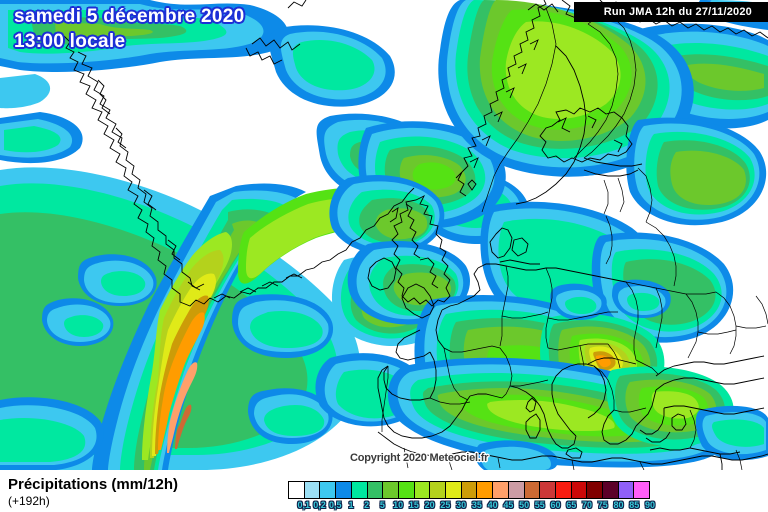  Describe the element at coordinates (335, 505) in the screenshot. I see `colorbar-tick: 0,5` at that location.